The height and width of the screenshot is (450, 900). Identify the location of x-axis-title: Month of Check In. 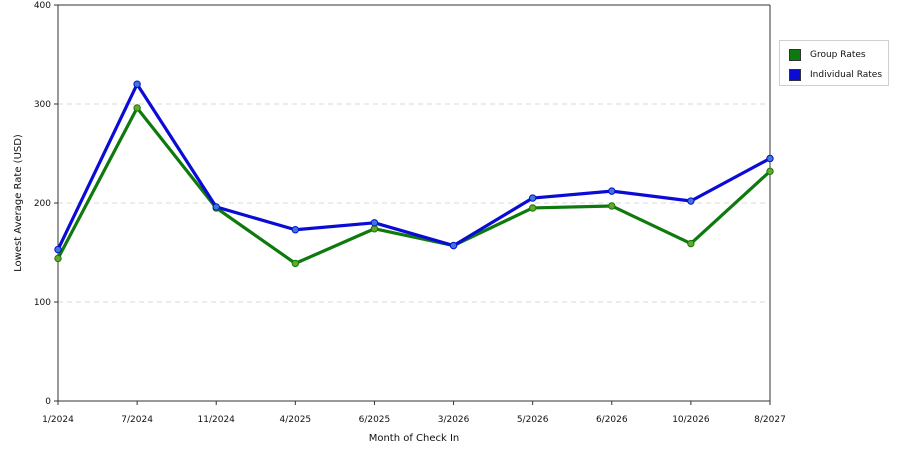
(414, 438).